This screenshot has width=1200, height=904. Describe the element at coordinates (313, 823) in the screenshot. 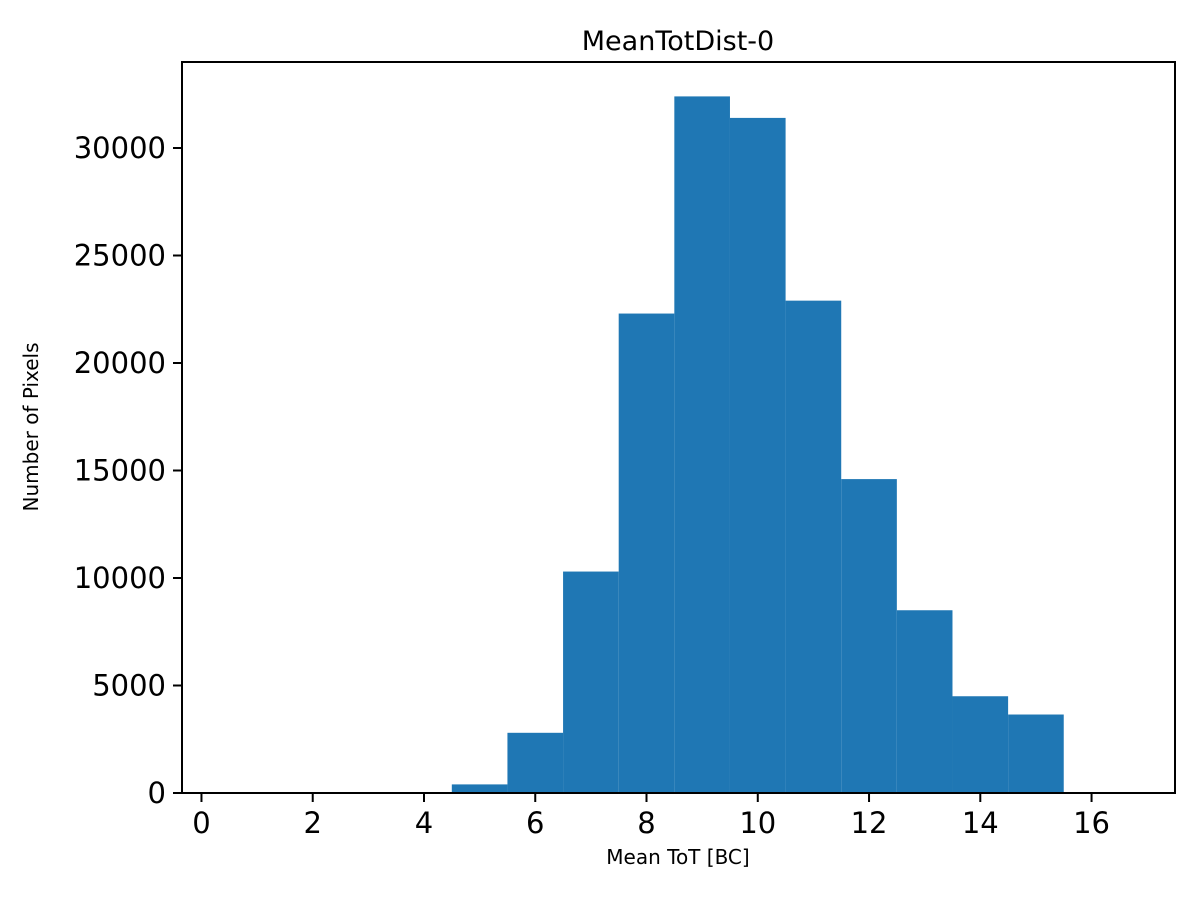

I see `x-tick-label: 2` at that location.